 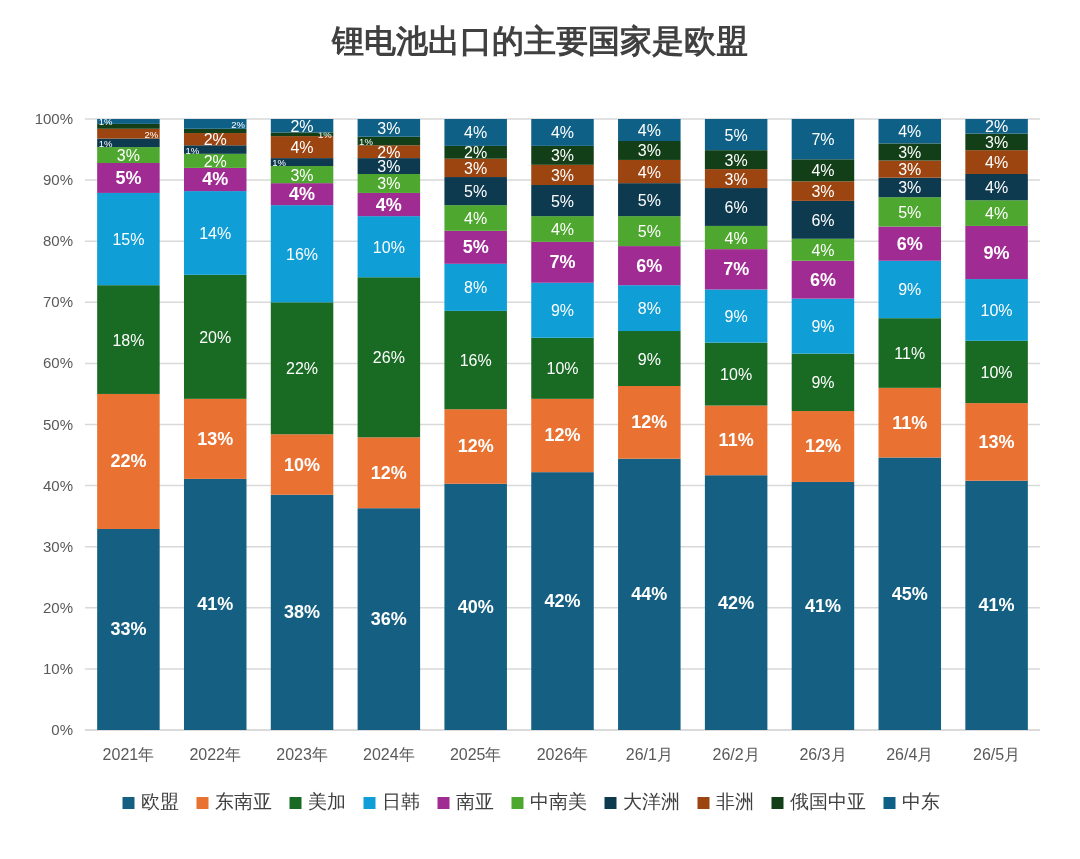 I want to click on data-label: 36%, so click(x=388, y=619).